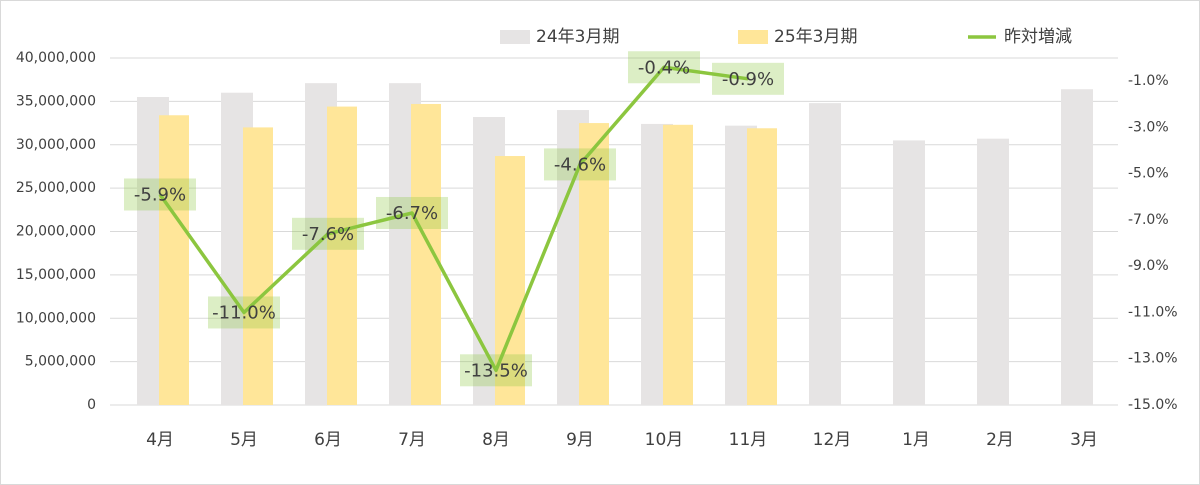 The image size is (1200, 485). I want to click on x-tick-label: 6月, so click(328, 440).